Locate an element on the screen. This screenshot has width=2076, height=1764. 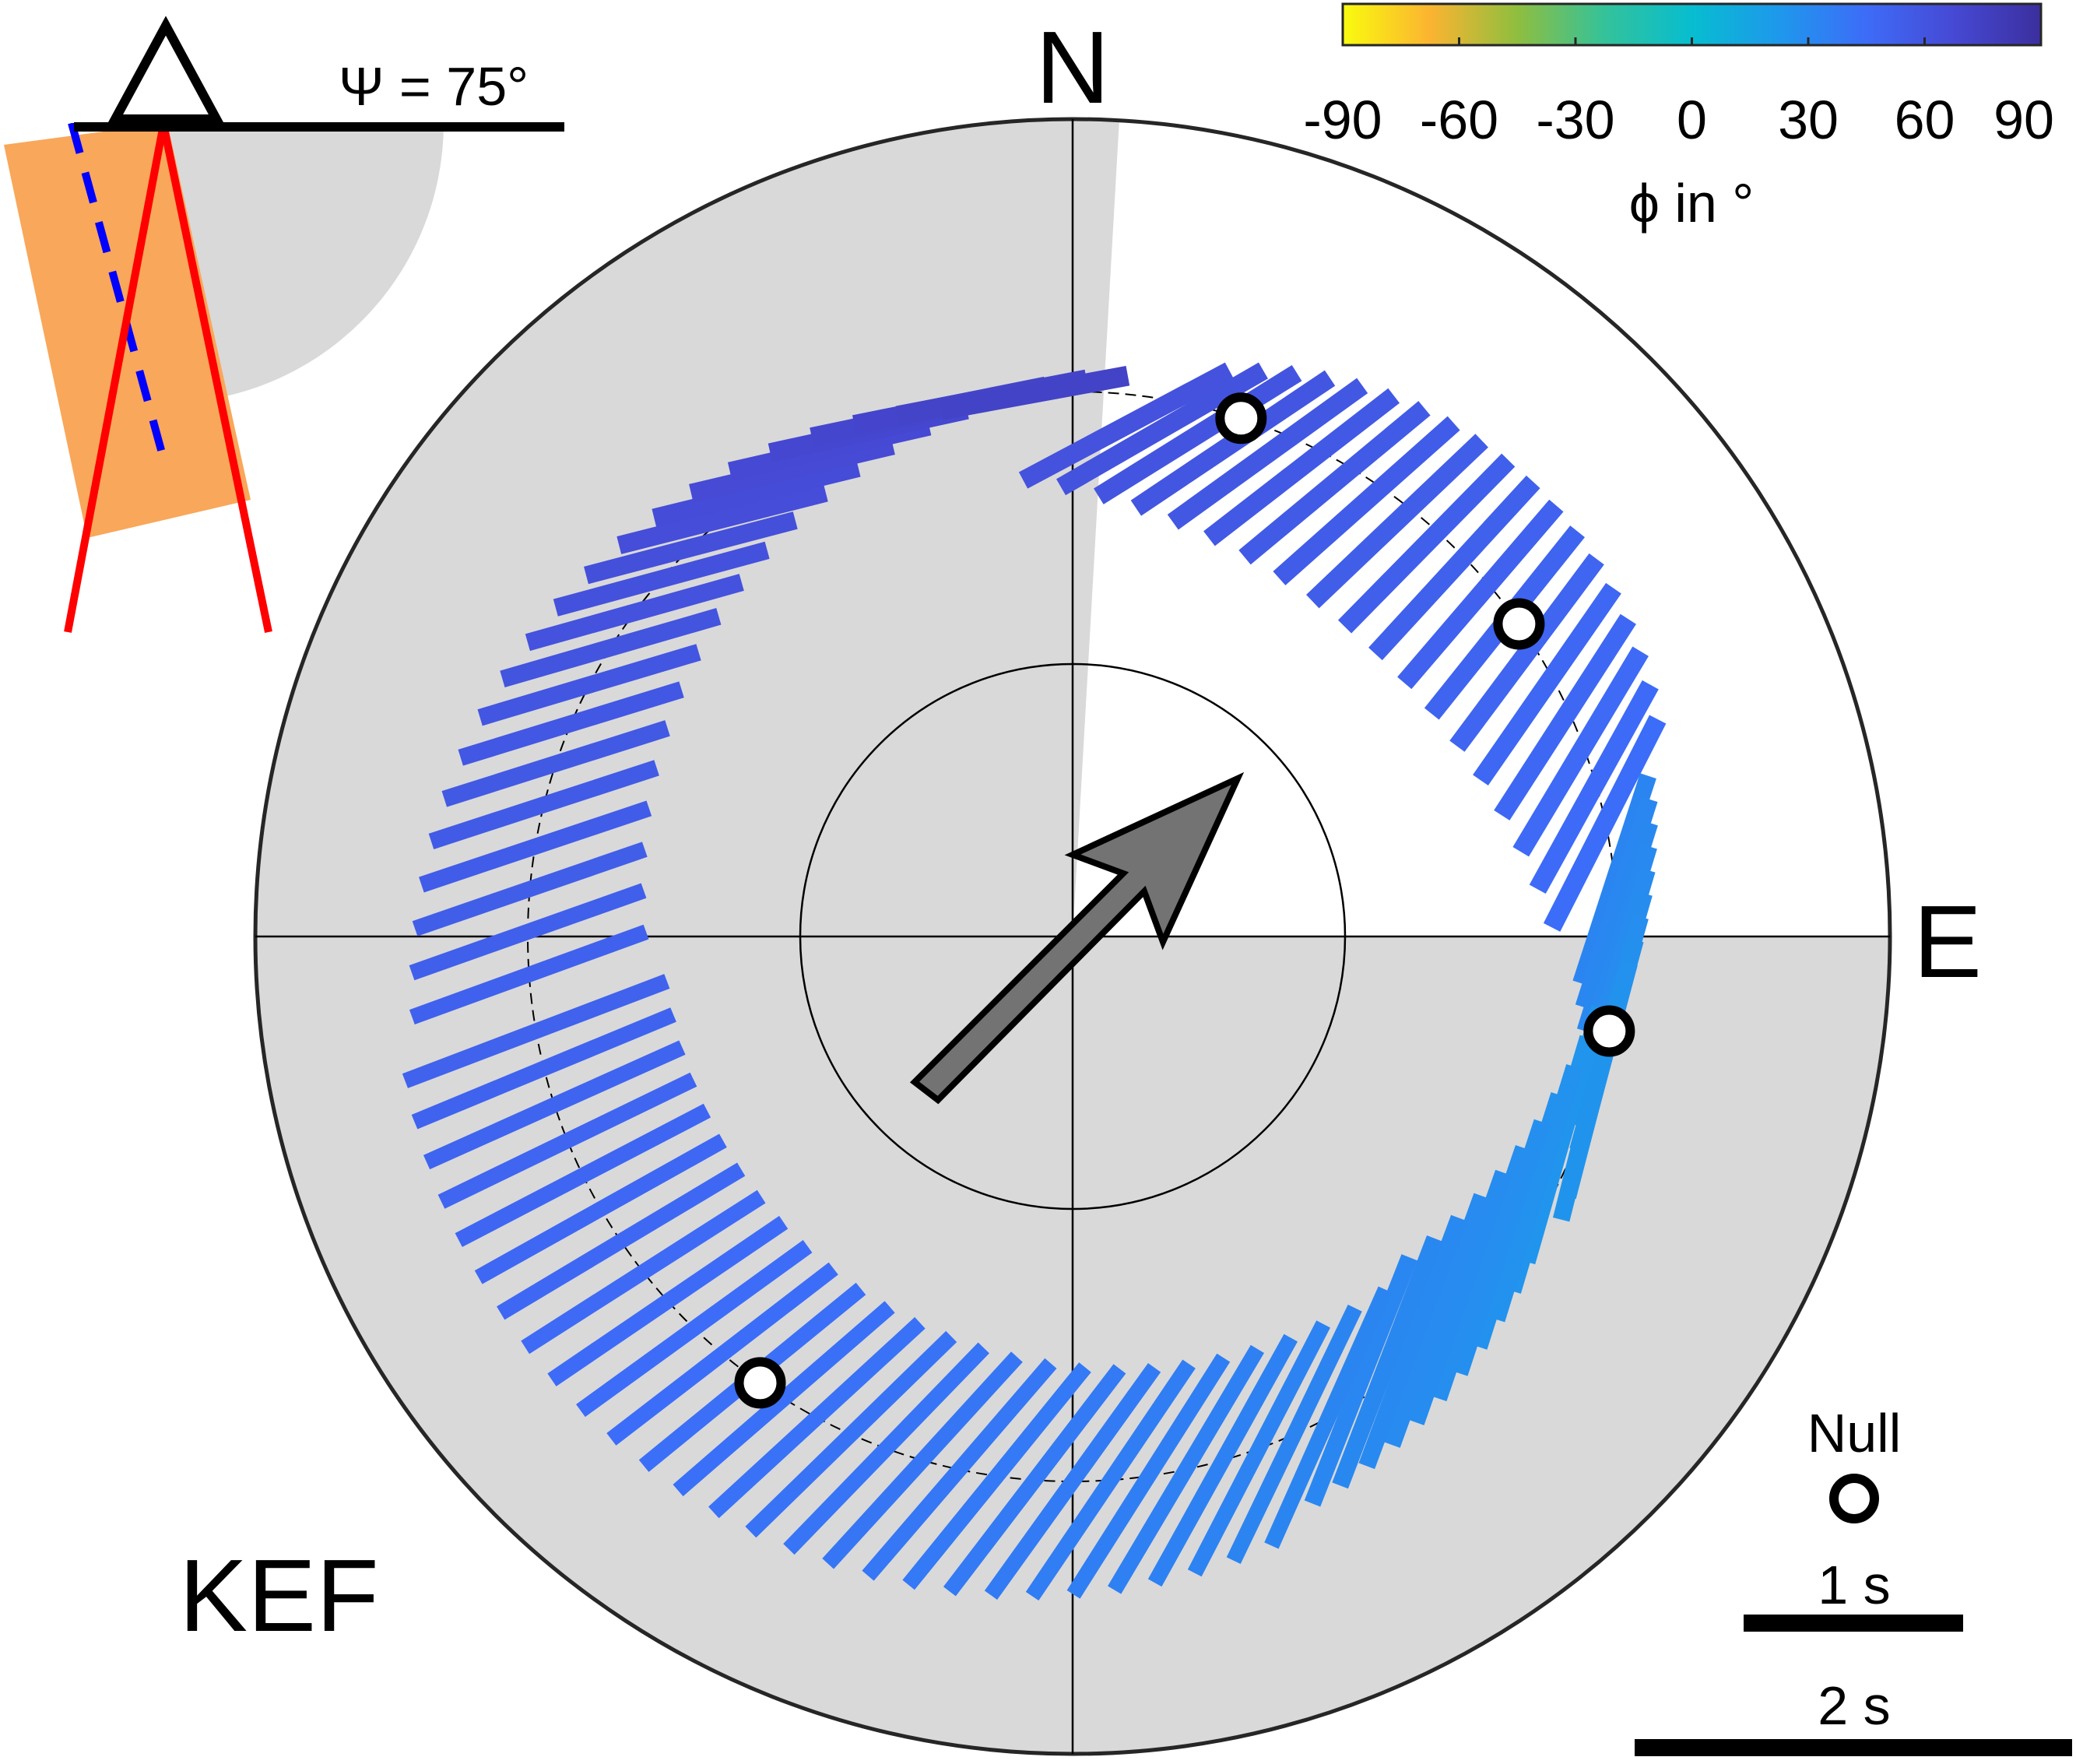
model-inset: Ψ = 75° is located at coordinates (284, 325).